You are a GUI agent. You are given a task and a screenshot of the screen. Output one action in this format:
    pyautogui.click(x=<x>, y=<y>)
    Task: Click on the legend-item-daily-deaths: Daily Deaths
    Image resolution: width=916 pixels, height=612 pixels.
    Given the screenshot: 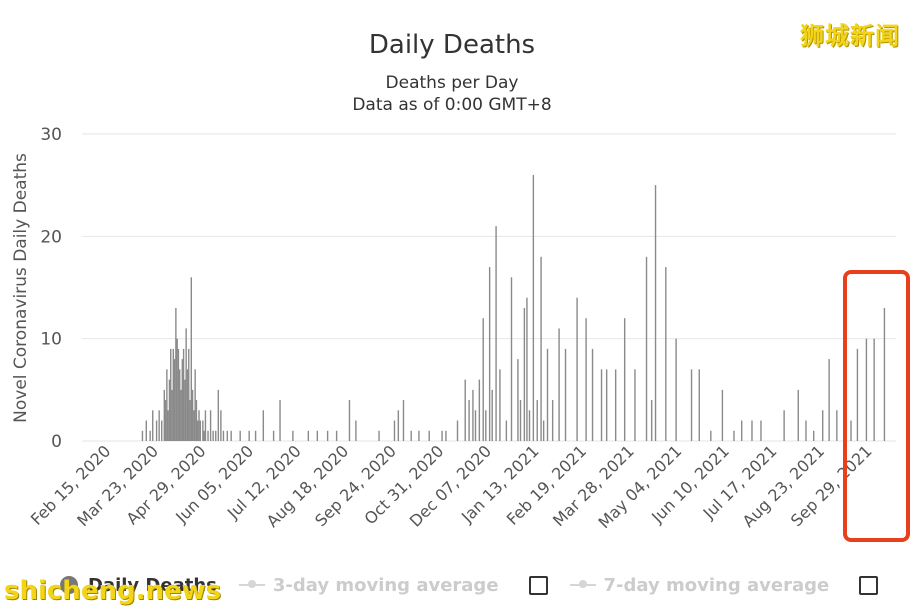 What is the action you would take?
    pyautogui.click(x=138, y=585)
    